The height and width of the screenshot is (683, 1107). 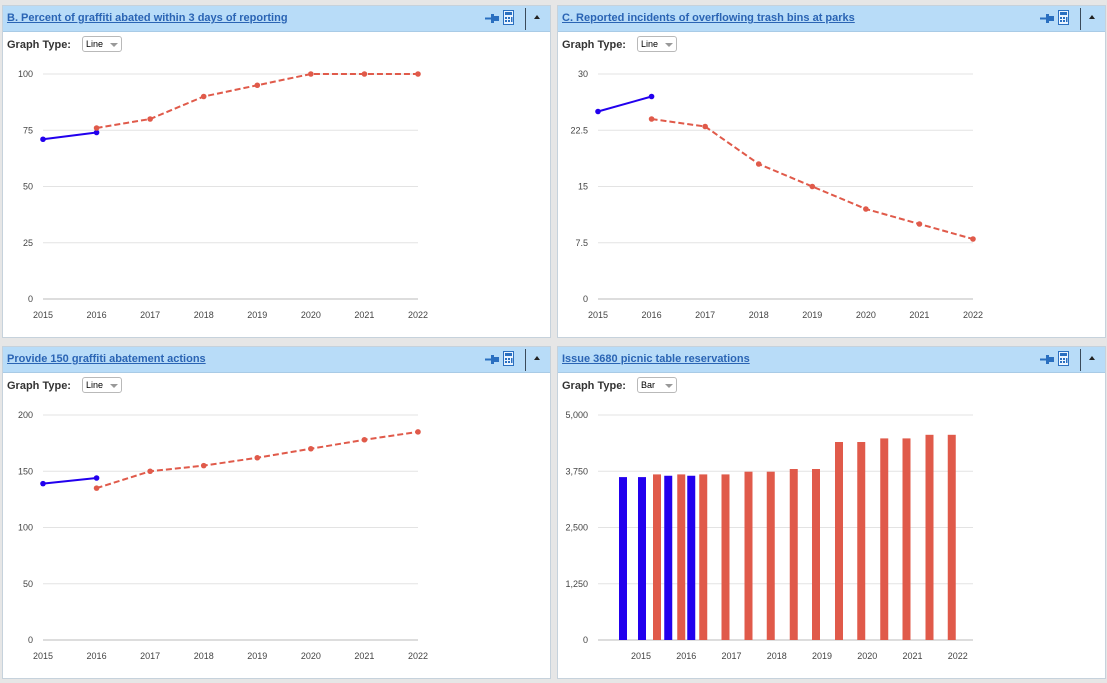 What do you see at coordinates (576, 415) in the screenshot?
I see `y-tick-label: 5,000` at bounding box center [576, 415].